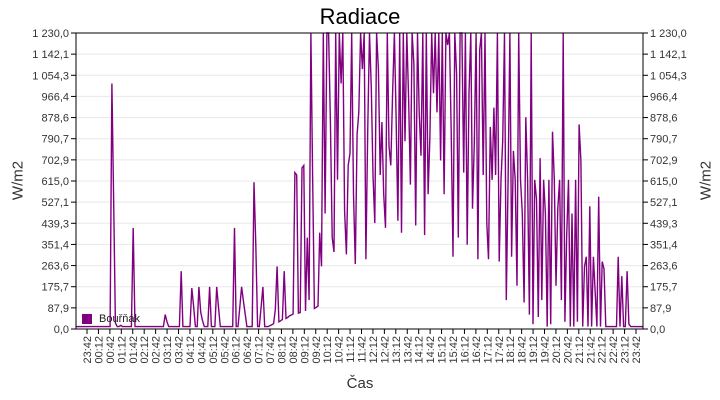 This screenshot has height=400, width=720. I want to click on svg-text: 12:12, so click(374, 350).